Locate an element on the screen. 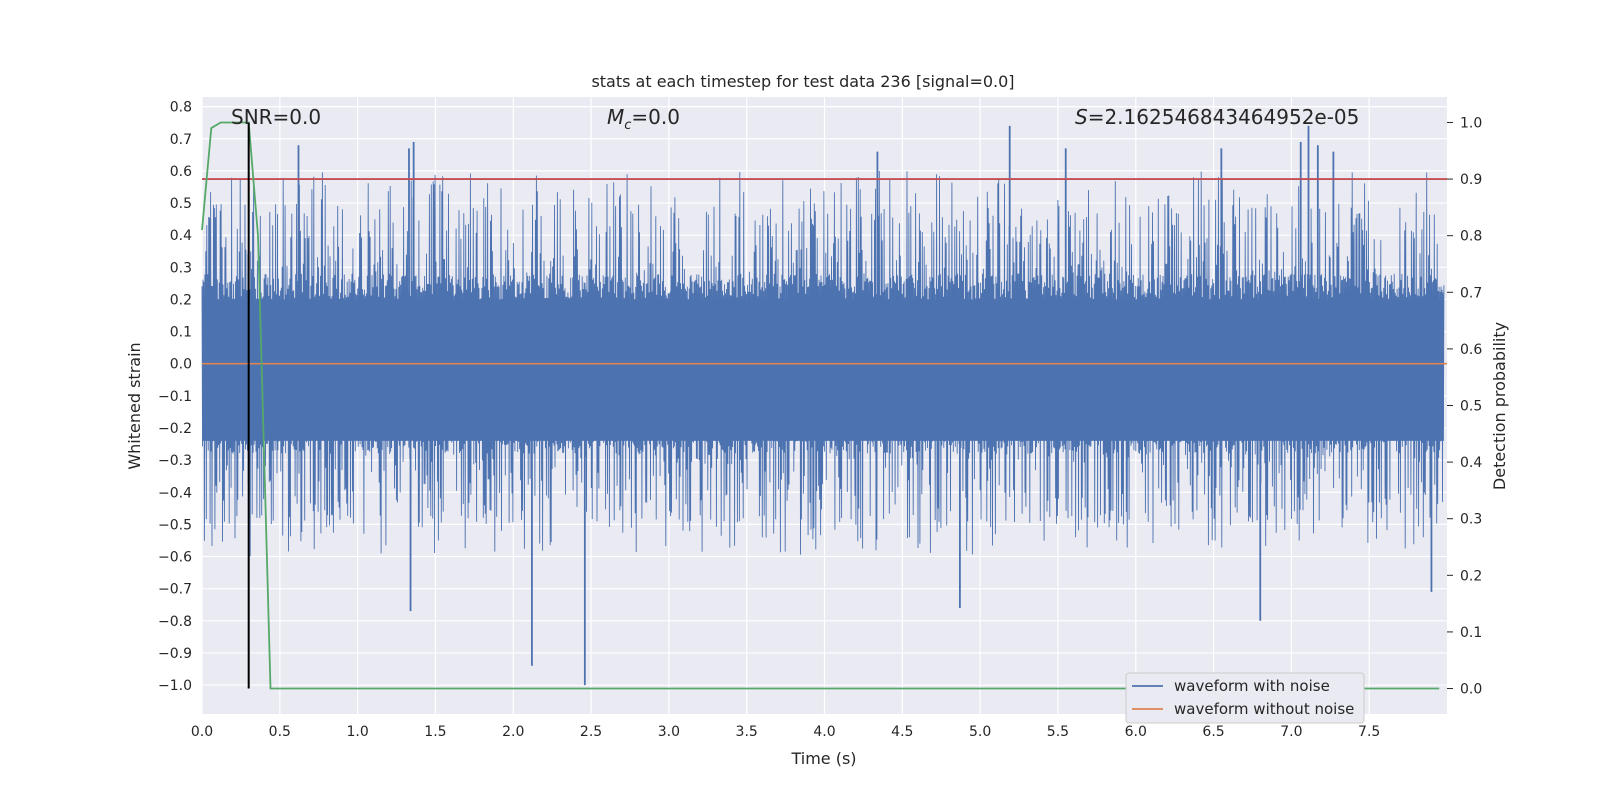  y2-axis-ticks: 1.0 0.9 0.8 0.7 0.6 0.5 0.4 0.3 0.2 0.1 0.0 is located at coordinates (1464, 406).